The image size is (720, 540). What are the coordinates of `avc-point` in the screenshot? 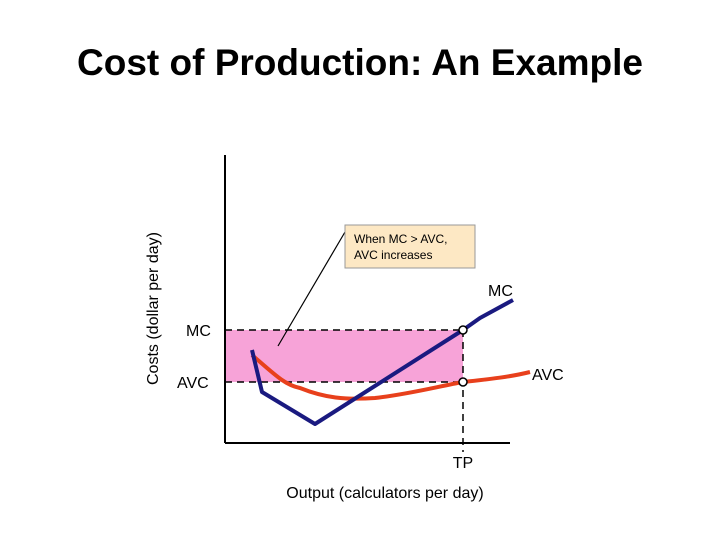 It's located at (463, 382).